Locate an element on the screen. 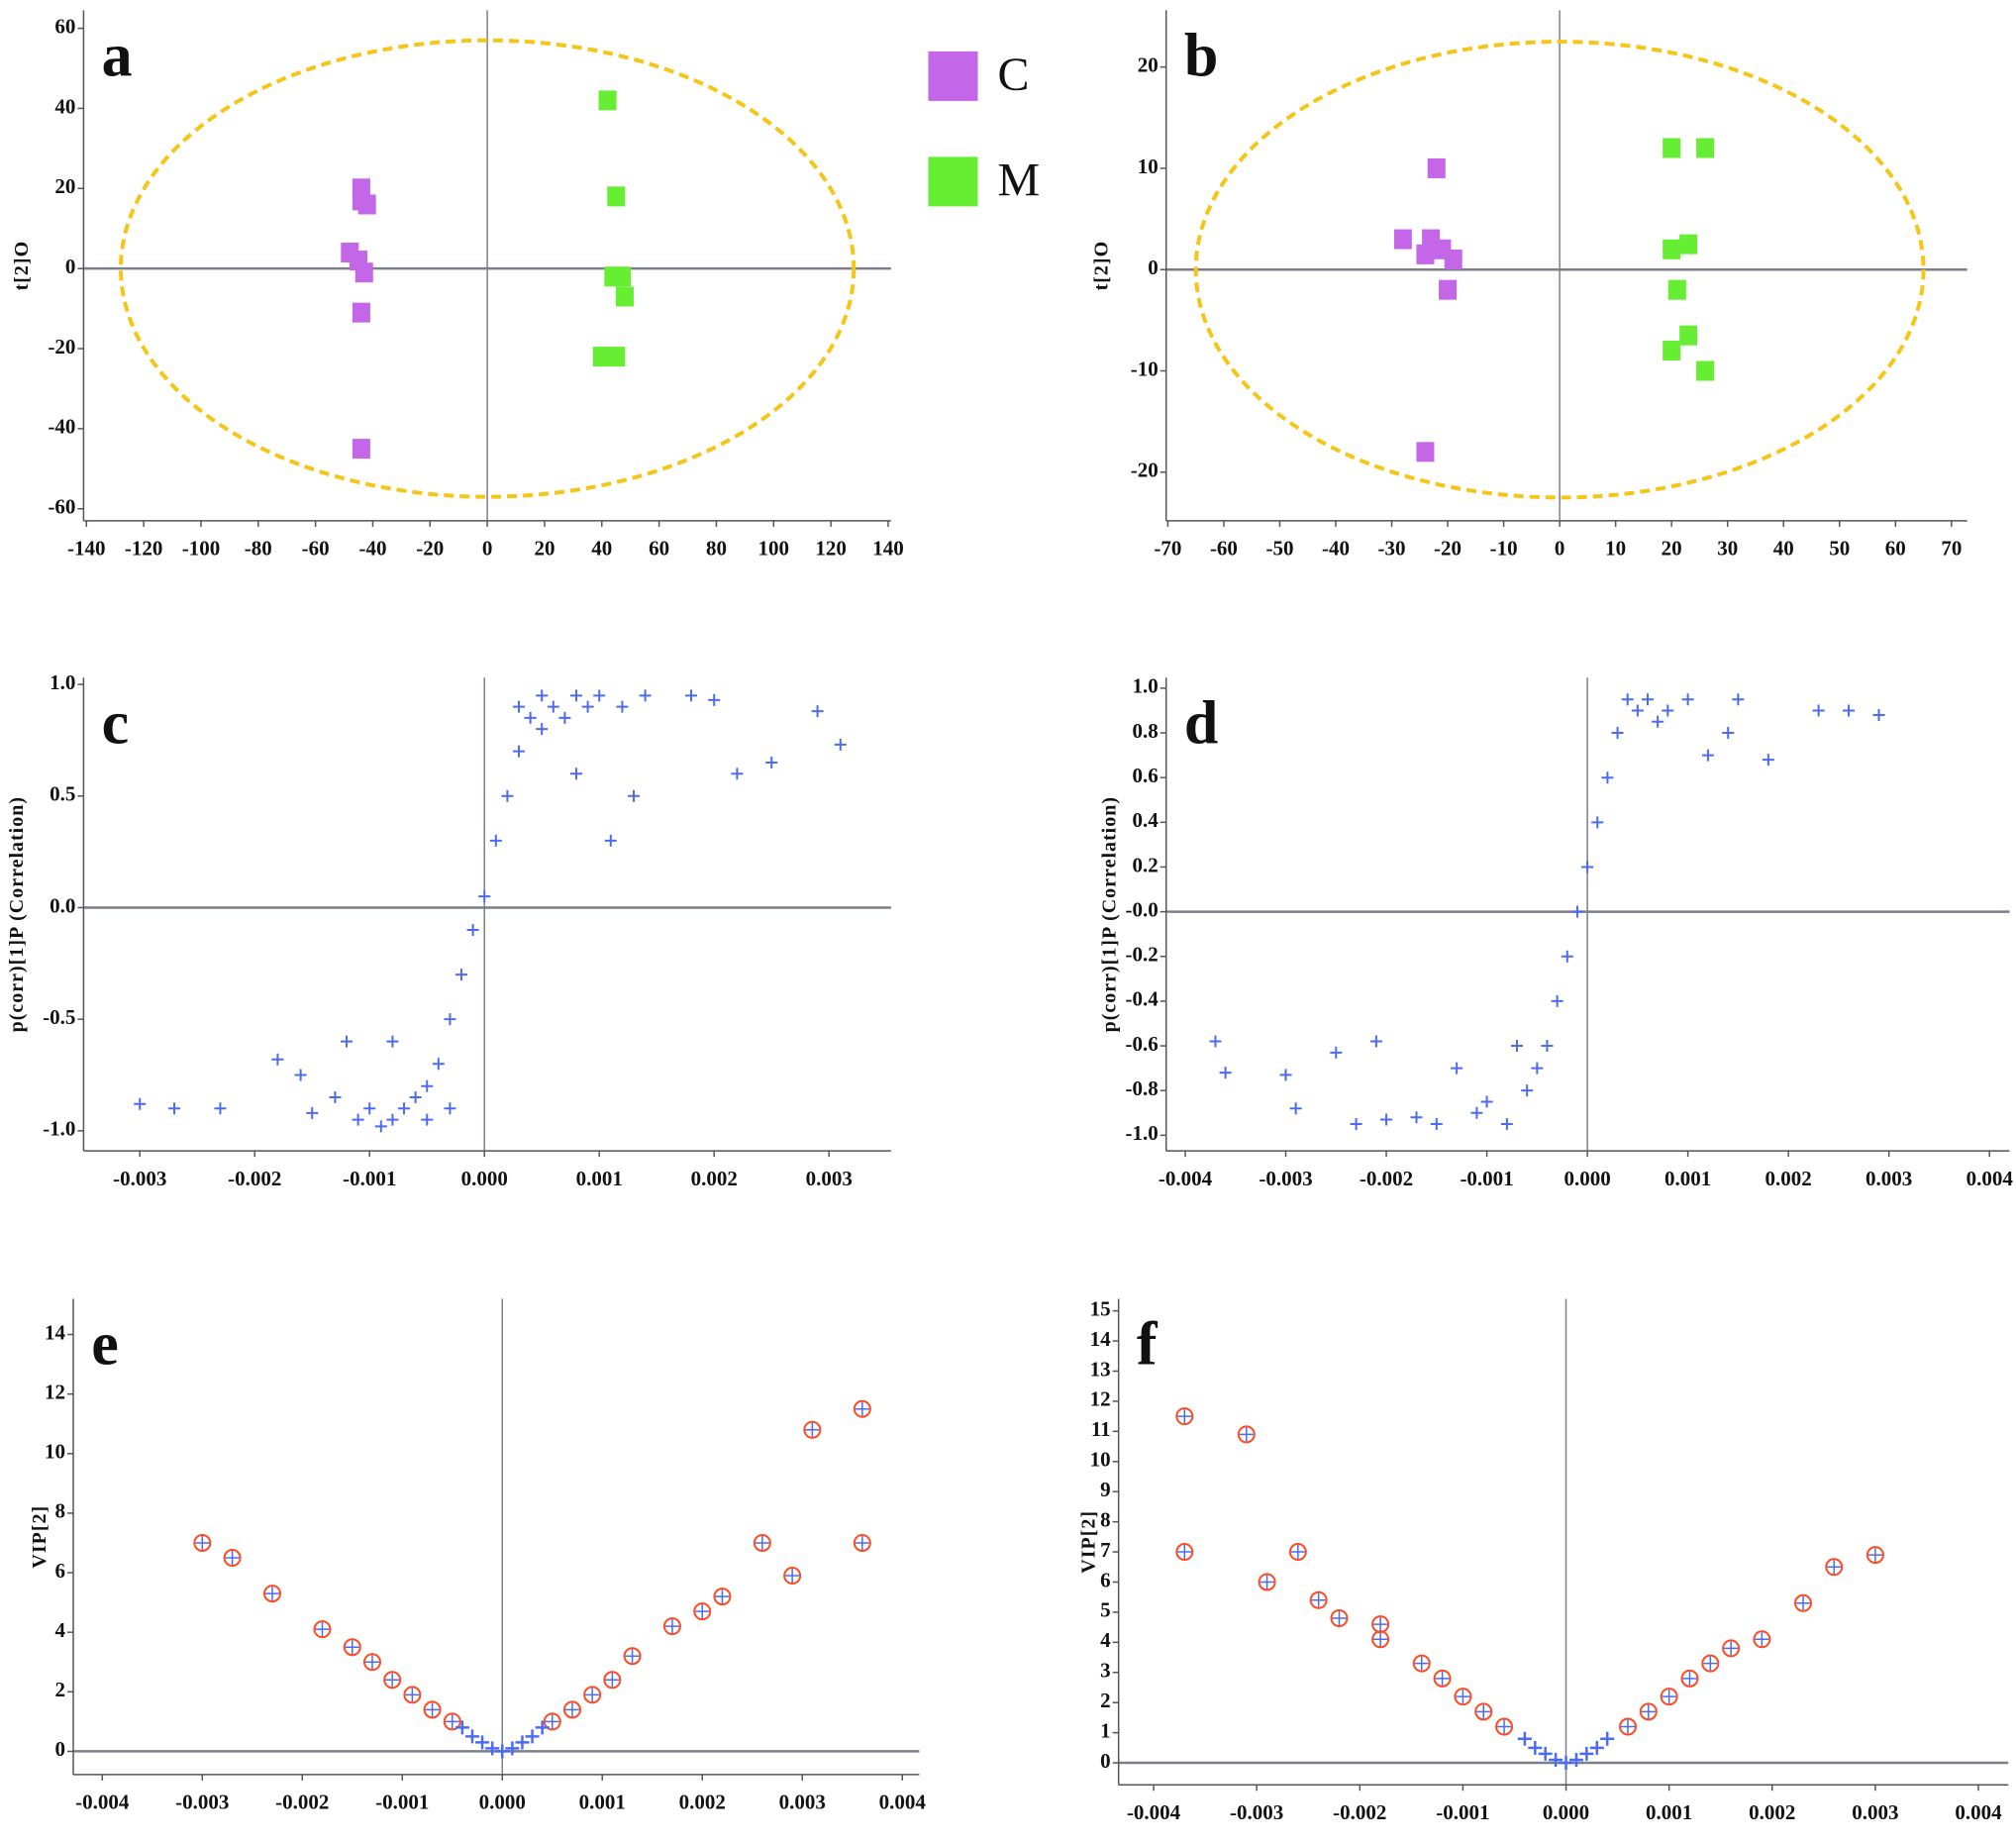 This screenshot has height=1845, width=2016. y-tick-label: -0.0 is located at coordinates (1141, 909).